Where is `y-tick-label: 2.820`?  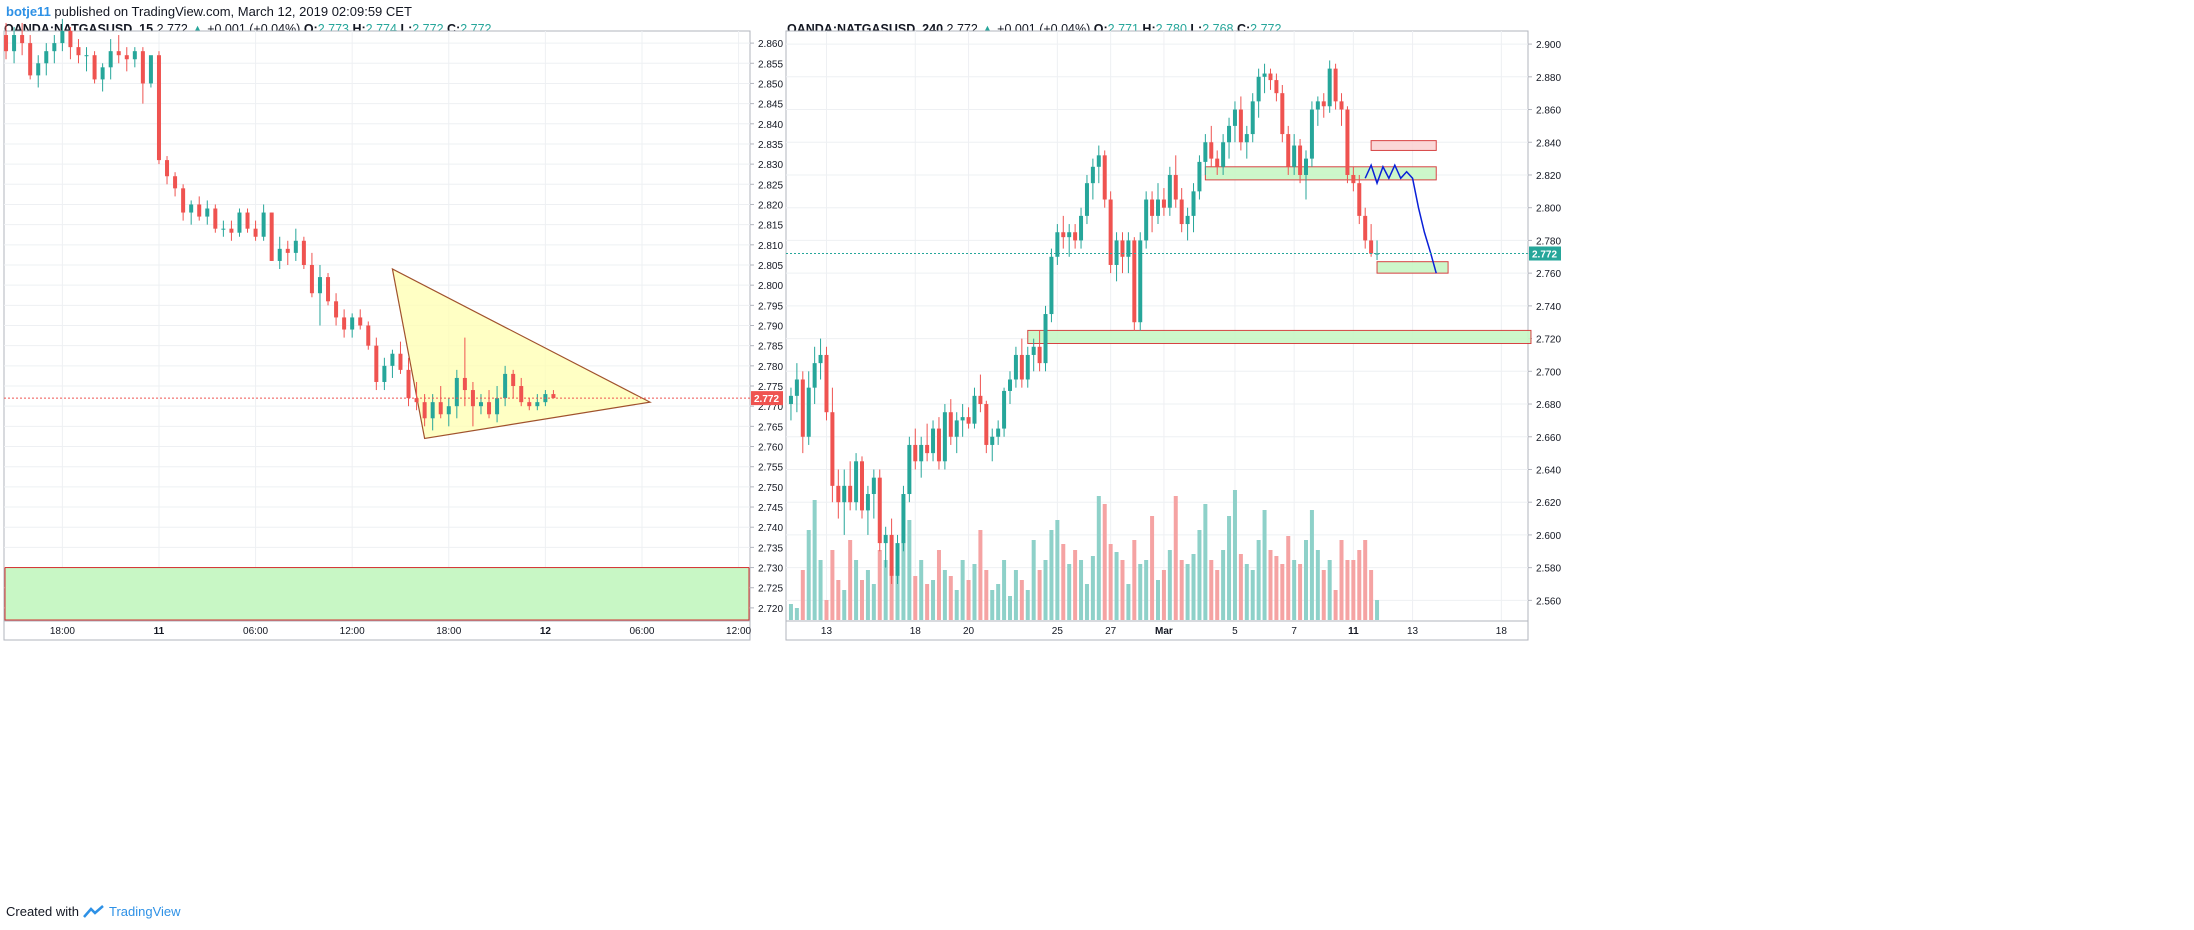 y-tick-label: 2.820 is located at coordinates (1548, 176).